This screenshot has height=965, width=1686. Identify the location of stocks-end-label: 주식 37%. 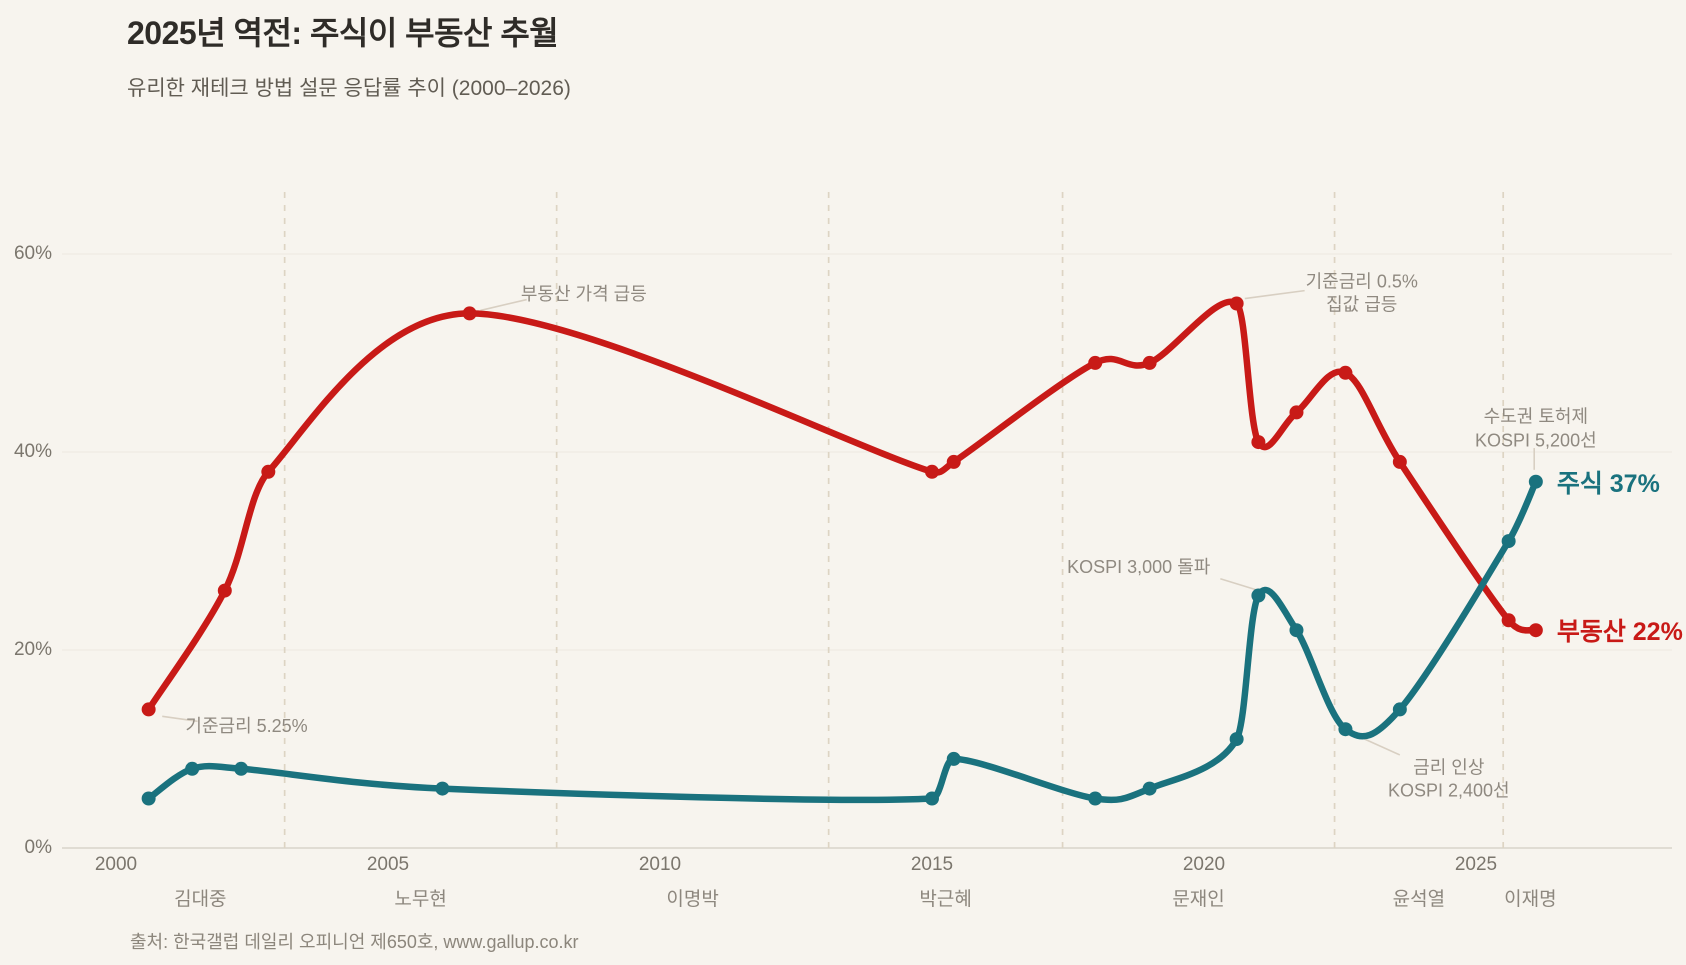
(1608, 483).